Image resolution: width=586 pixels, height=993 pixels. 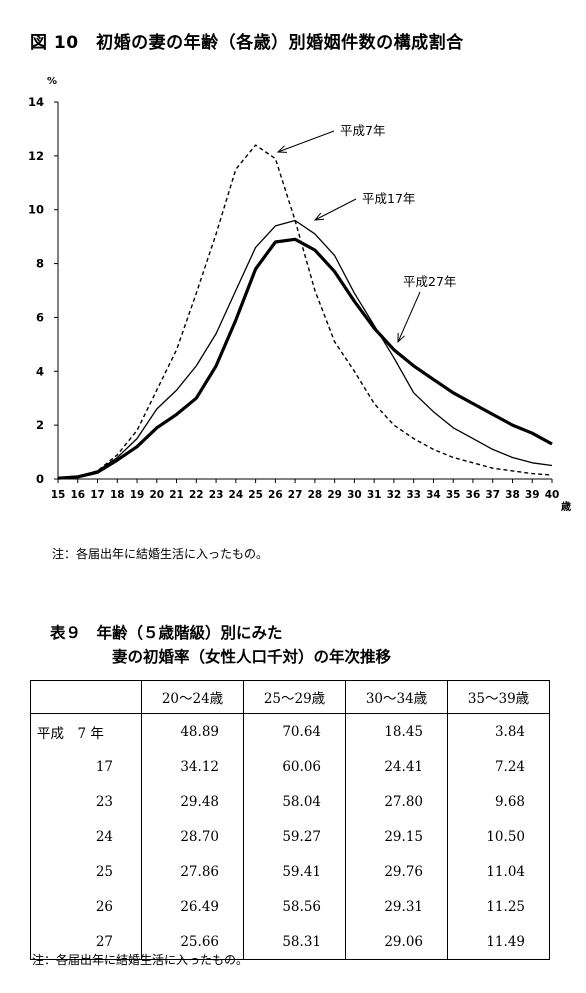 I want to click on cell-value: 3.84, so click(x=498, y=731).